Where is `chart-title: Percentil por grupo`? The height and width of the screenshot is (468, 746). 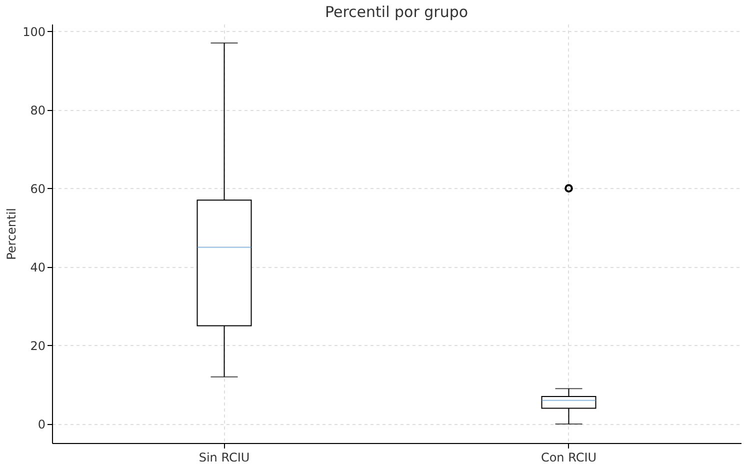
chart-title: Percentil por grupo is located at coordinates (396, 12).